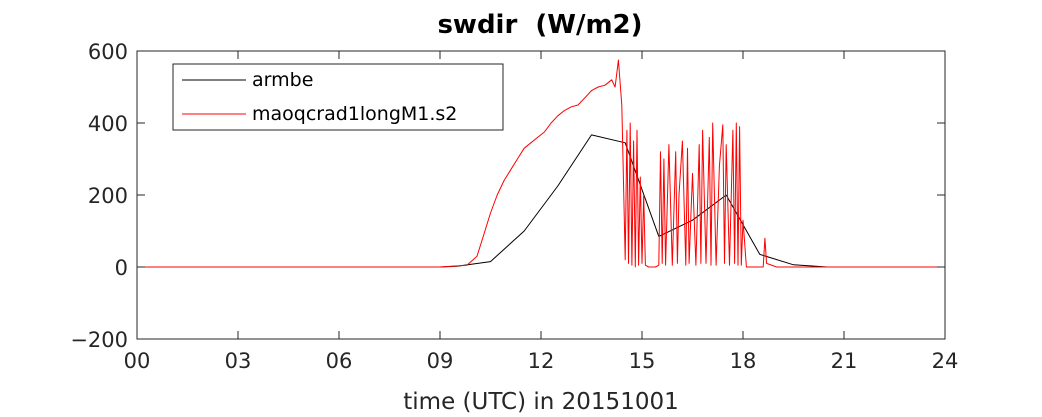  What do you see at coordinates (642, 361) in the screenshot?
I see `x-tick-label: 15` at bounding box center [642, 361].